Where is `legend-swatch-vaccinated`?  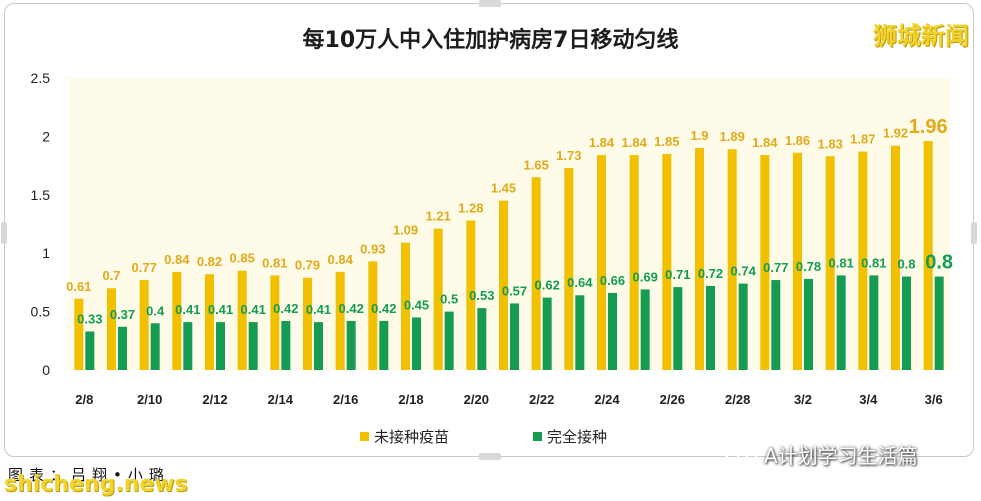 legend-swatch-vaccinated is located at coordinates (538, 436).